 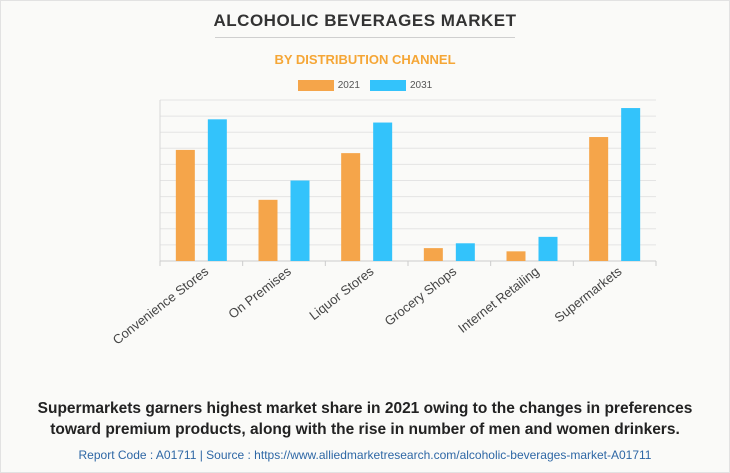 I want to click on x-tick-label-convenience-stores: Convenience Stores, so click(x=161, y=305).